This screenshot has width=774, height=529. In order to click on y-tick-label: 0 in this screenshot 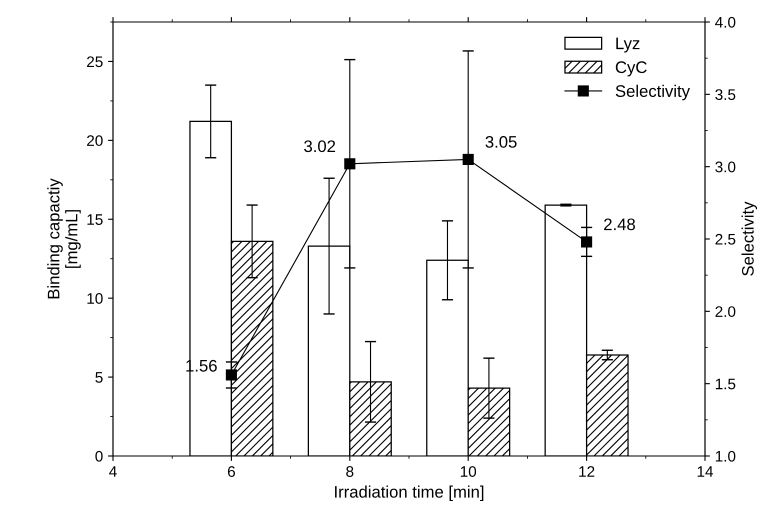, I will do `click(99, 456)`.